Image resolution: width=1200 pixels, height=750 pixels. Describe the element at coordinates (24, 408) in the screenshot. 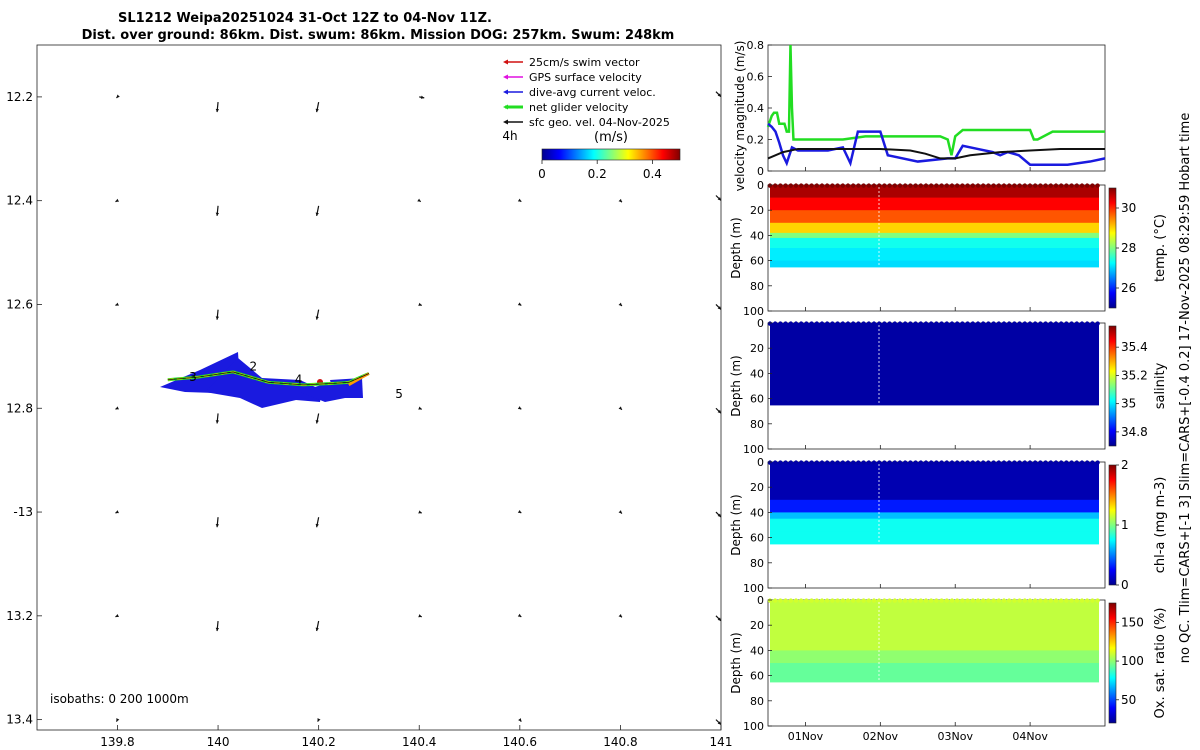

I see `map-y-ticks: 12.2 12.4 12.6 12.8 -13 13.2 13.4` at that location.